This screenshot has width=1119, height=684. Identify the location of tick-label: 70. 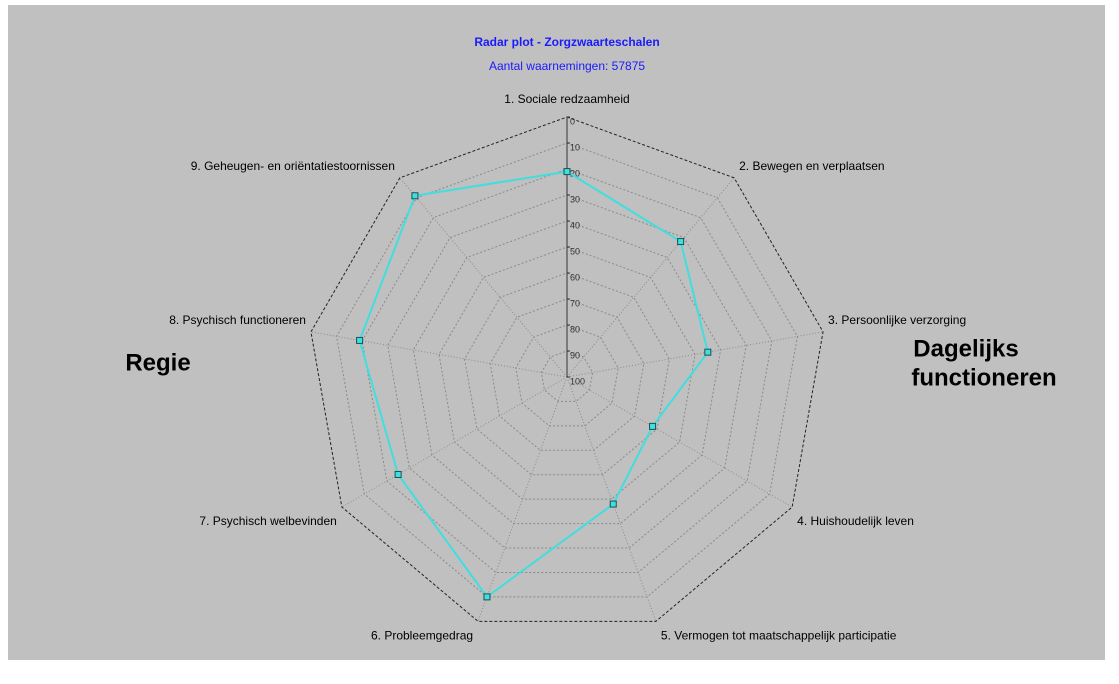
(575, 303).